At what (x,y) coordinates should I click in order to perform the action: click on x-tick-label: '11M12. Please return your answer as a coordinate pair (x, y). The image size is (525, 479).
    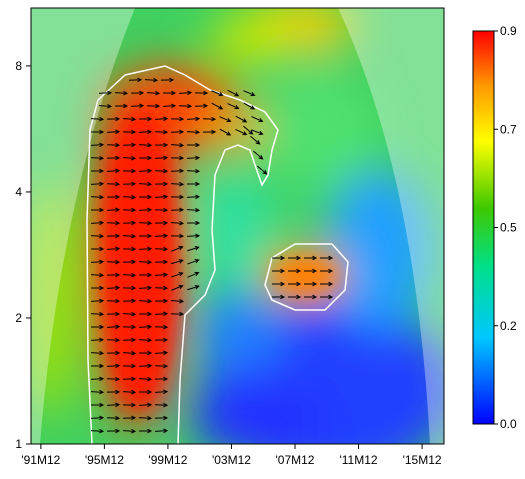
    Looking at the image, I should click on (358, 460).